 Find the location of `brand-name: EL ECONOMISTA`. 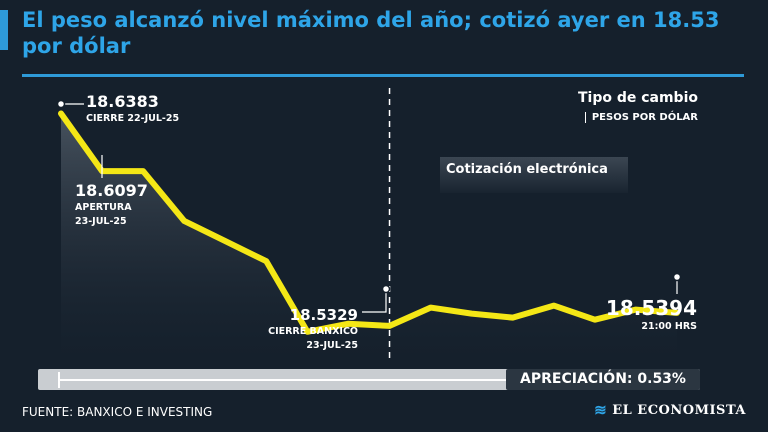

brand-name: EL ECONOMISTA is located at coordinates (679, 410).